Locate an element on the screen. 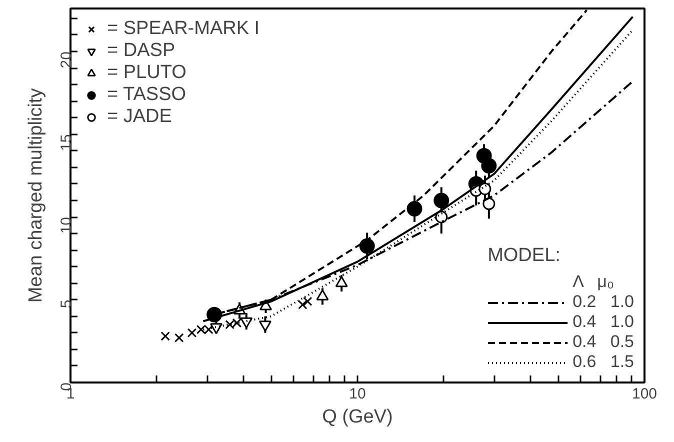 Image resolution: width=674 pixels, height=442 pixels. legend-label: 0.2 1.0 is located at coordinates (603, 302).